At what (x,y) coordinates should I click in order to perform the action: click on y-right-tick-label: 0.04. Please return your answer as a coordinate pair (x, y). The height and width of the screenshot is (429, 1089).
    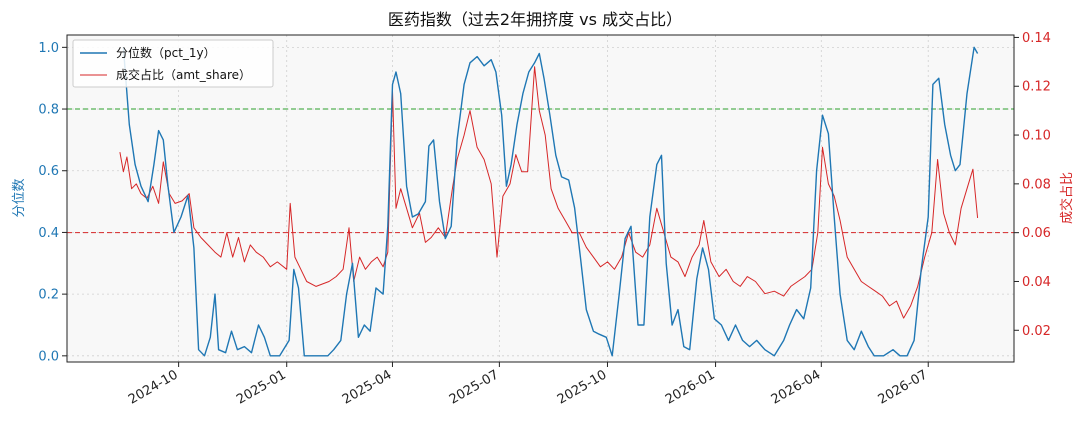
    Looking at the image, I should click on (1036, 282).